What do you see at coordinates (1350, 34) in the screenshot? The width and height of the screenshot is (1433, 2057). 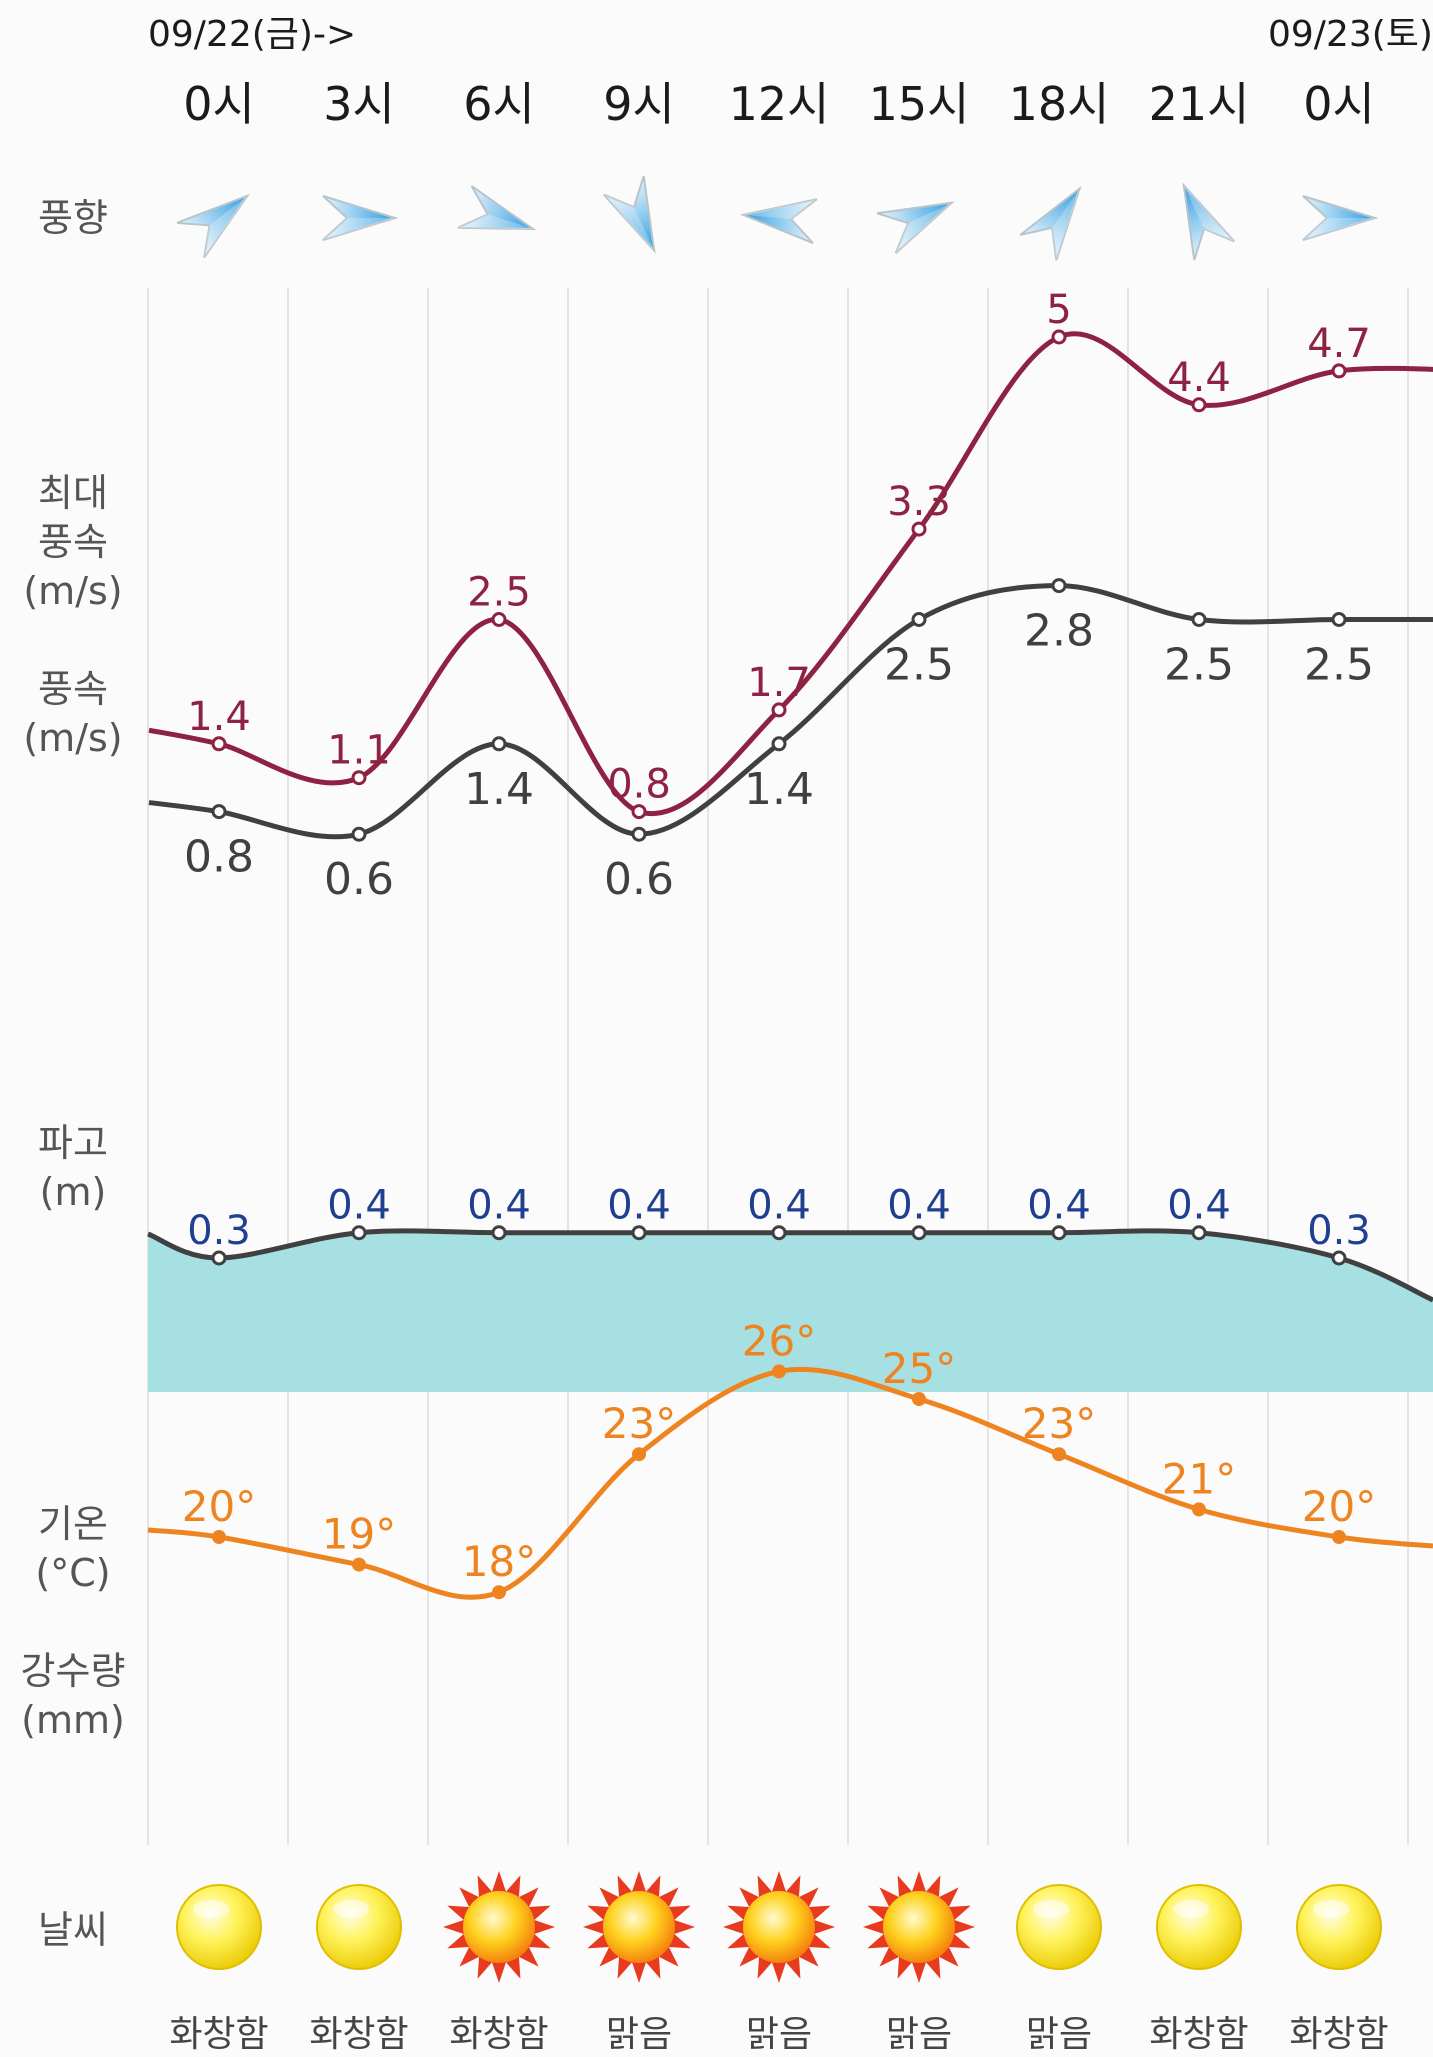 I see `date-label-day2: 09/23(토)->` at bounding box center [1350, 34].